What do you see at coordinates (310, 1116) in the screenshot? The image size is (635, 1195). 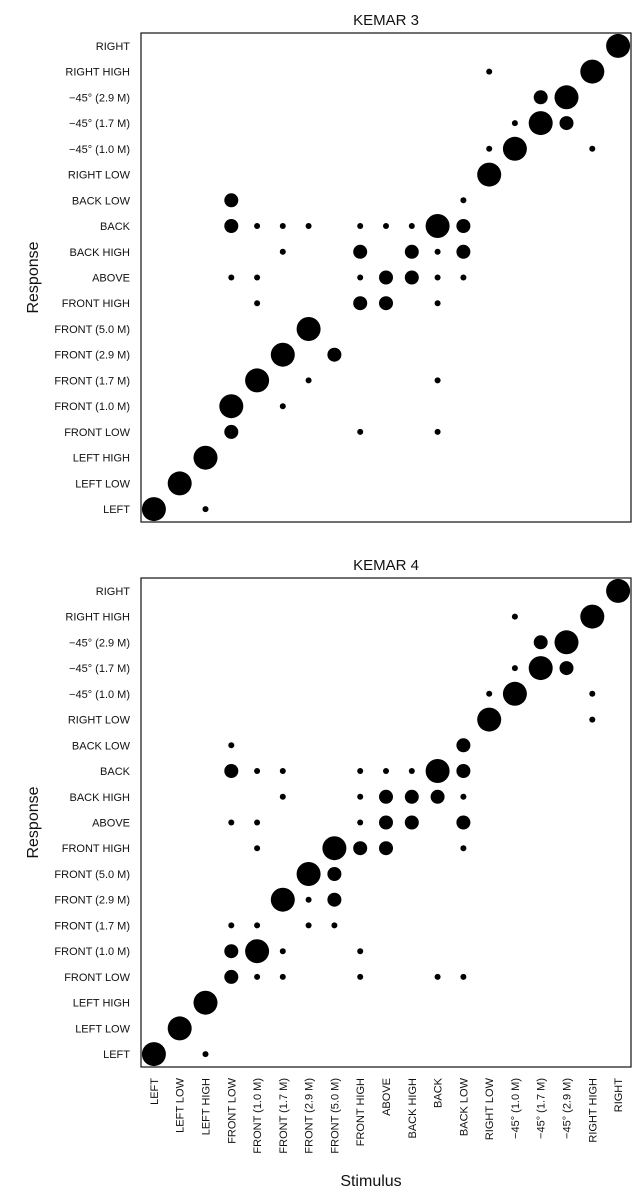 I see `x-tick-label: FRONT (2.9 M)` at bounding box center [310, 1116].